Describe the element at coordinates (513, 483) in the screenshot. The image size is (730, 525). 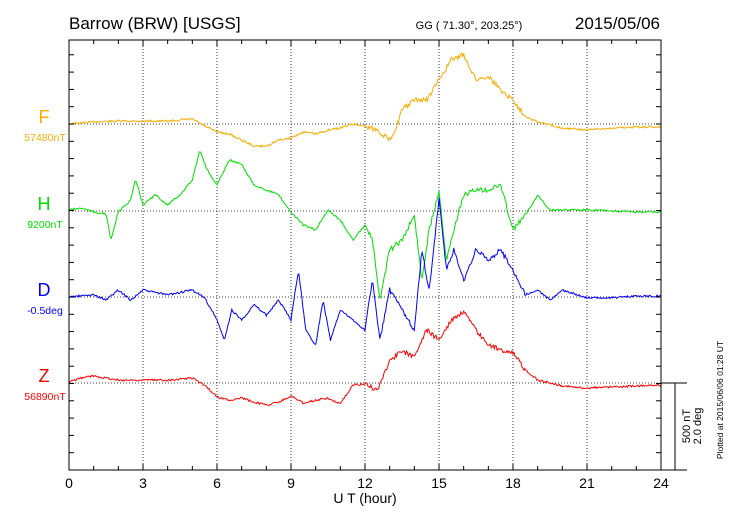
I see `x-tick-label: 18` at that location.